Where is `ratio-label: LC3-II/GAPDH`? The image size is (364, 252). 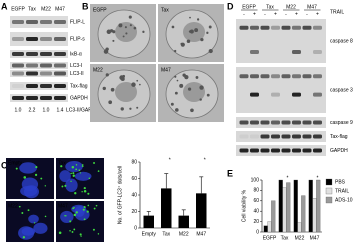 ratio-label: LC3-II/GAPDH is located at coordinates (82, 110).